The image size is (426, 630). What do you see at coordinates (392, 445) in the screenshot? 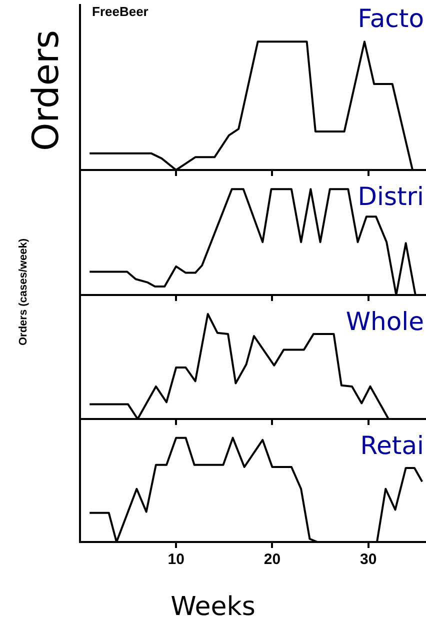
I see `chart-title: Retai` at bounding box center [392, 445].